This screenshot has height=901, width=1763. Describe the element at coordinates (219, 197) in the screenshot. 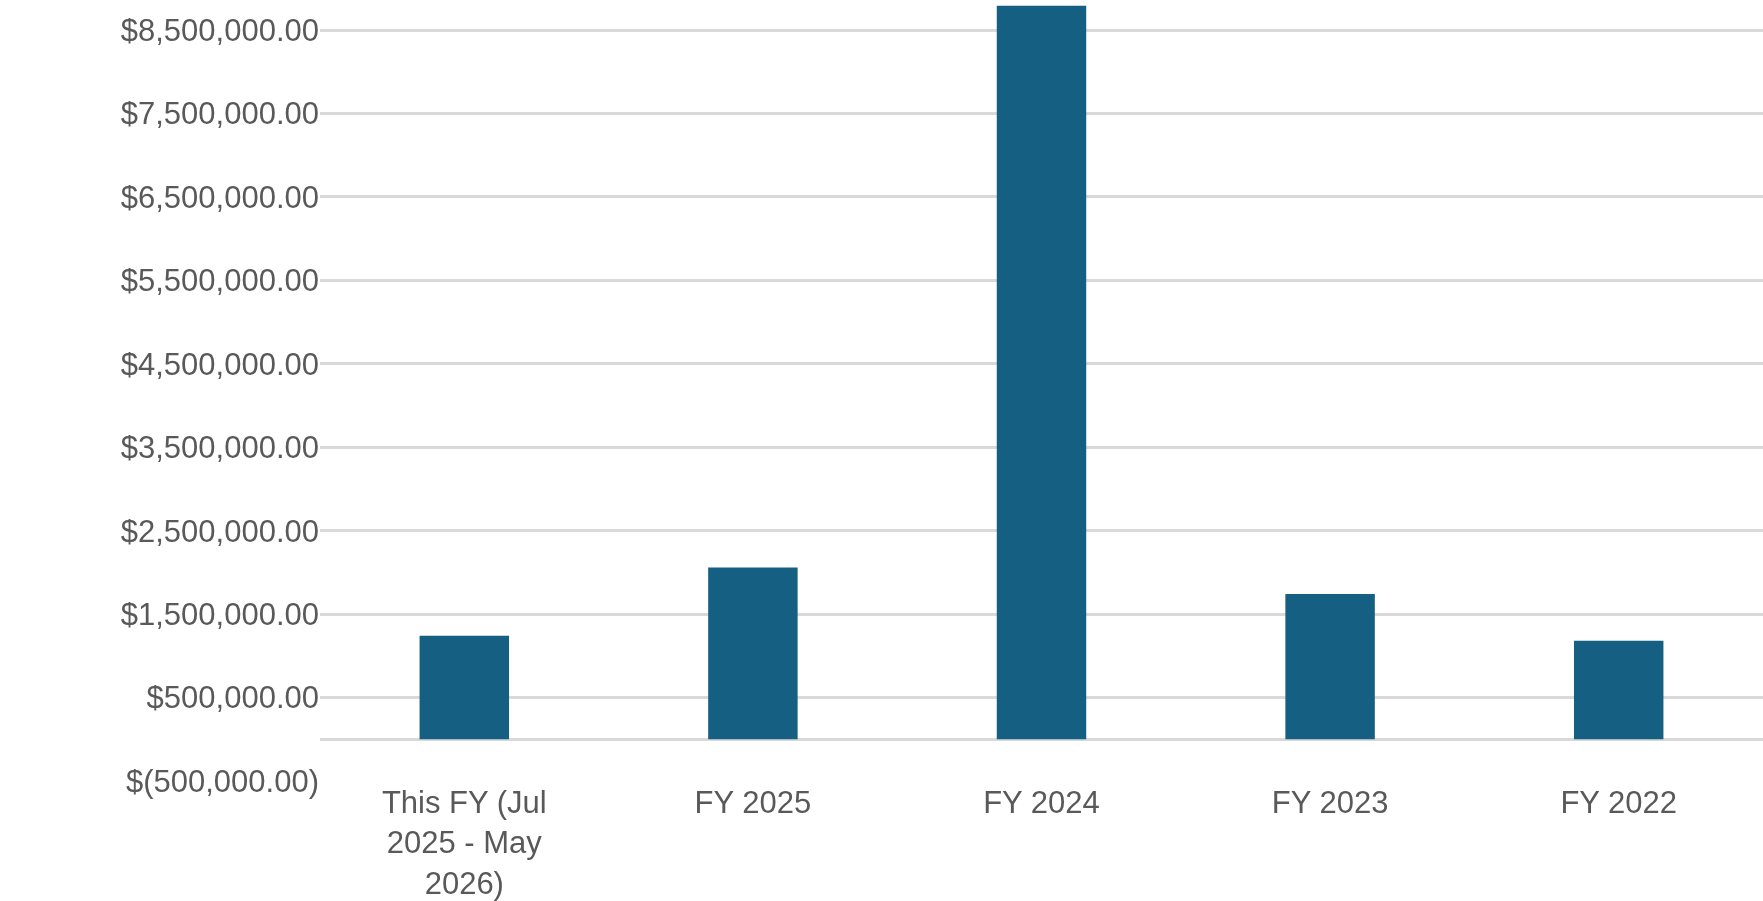

I see `y-tick-label: $6,500,000.00` at that location.